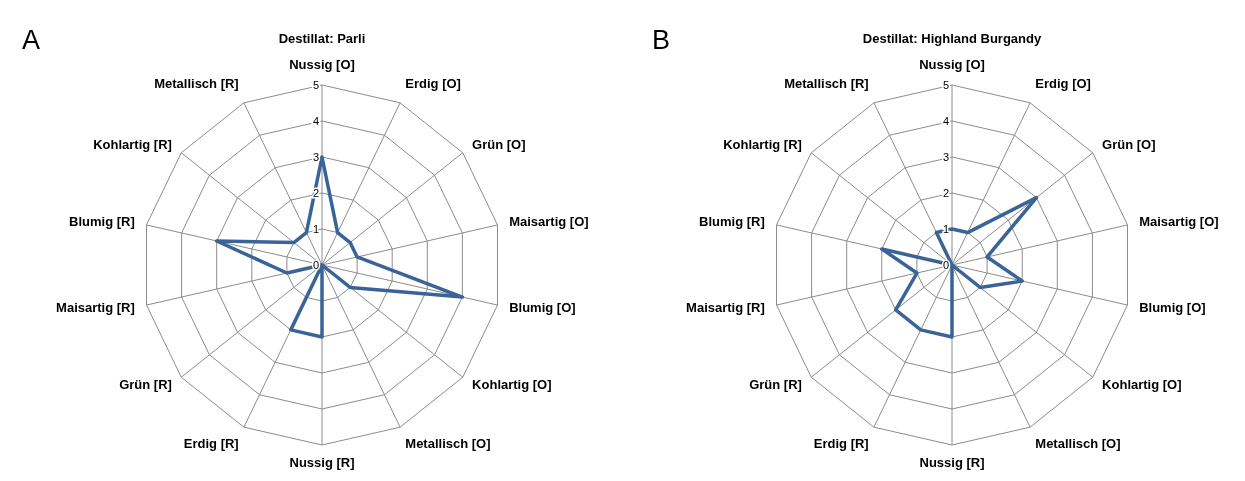 This screenshot has width=1245, height=481. I want to click on text: A, so click(31, 40).